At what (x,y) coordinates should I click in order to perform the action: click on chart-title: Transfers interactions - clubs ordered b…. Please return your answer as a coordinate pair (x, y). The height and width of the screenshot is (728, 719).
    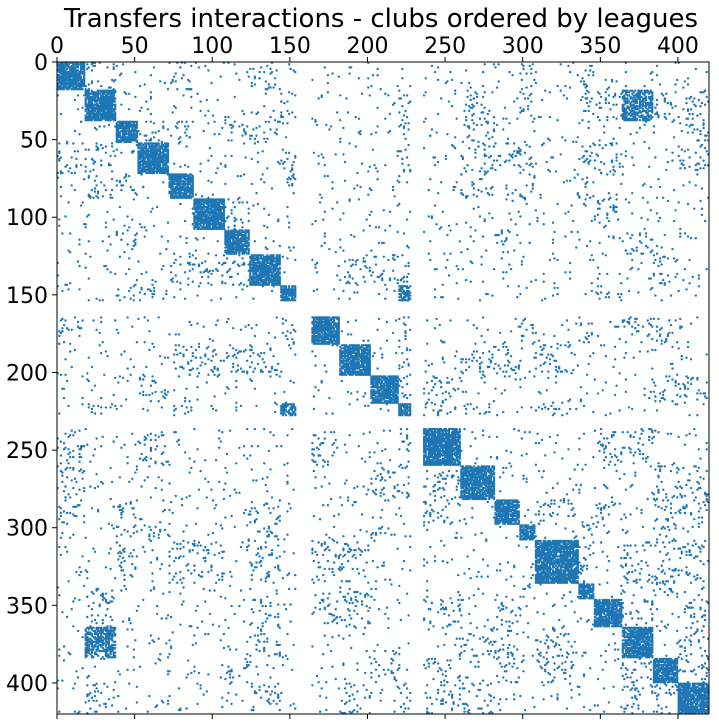
    Looking at the image, I should click on (380, 19).